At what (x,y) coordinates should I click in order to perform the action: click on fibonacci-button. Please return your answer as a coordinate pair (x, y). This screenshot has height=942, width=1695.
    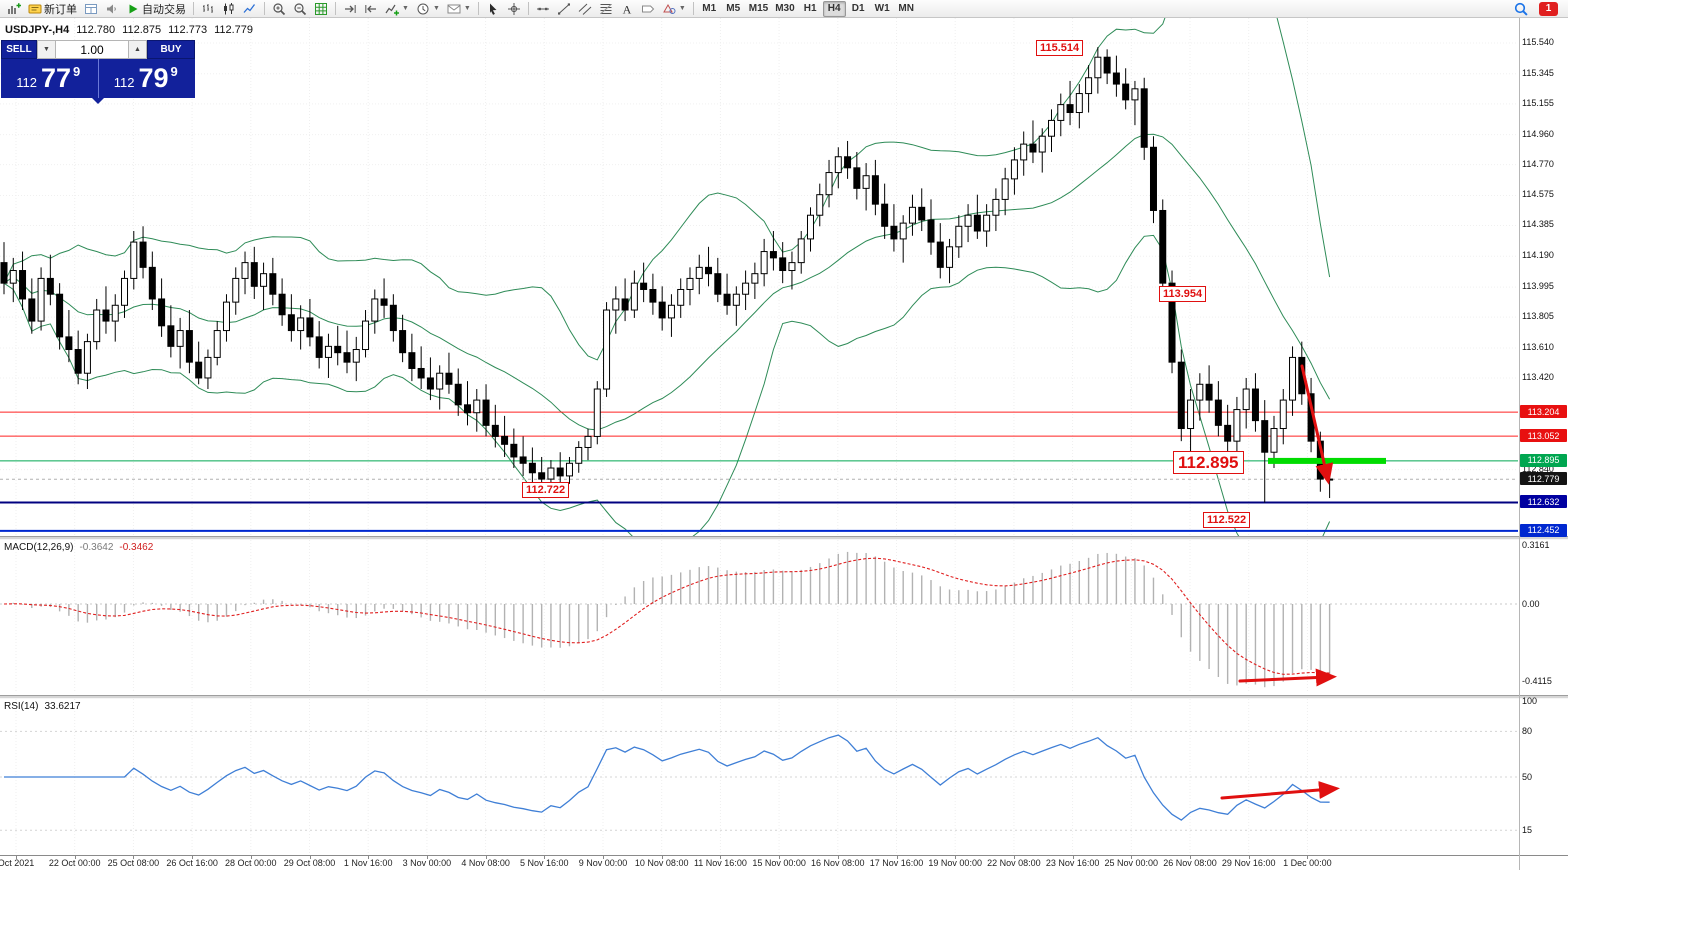
    Looking at the image, I should click on (606, 9).